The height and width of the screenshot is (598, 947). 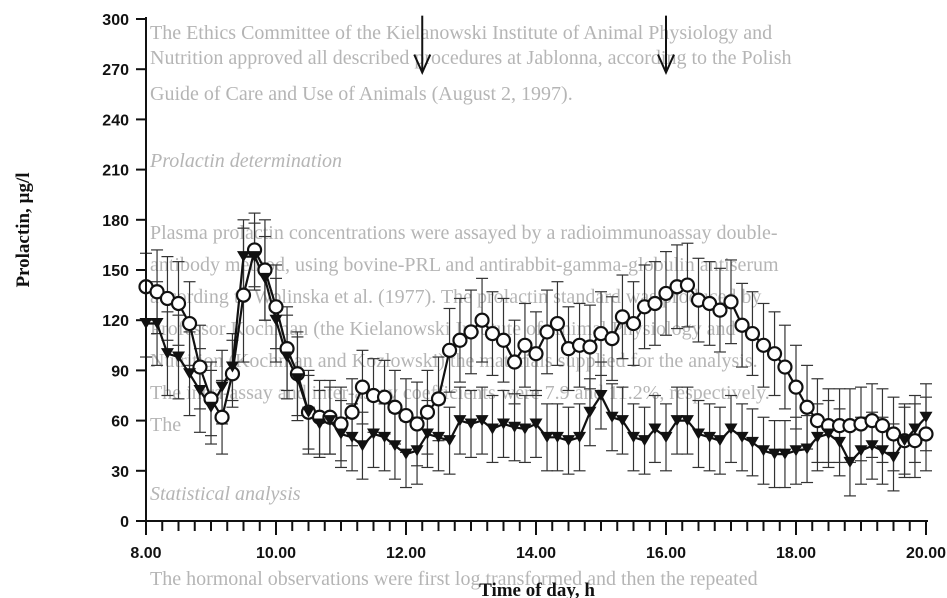 I want to click on y-axis-title: Prolactin, µg/l, so click(x=23, y=229).